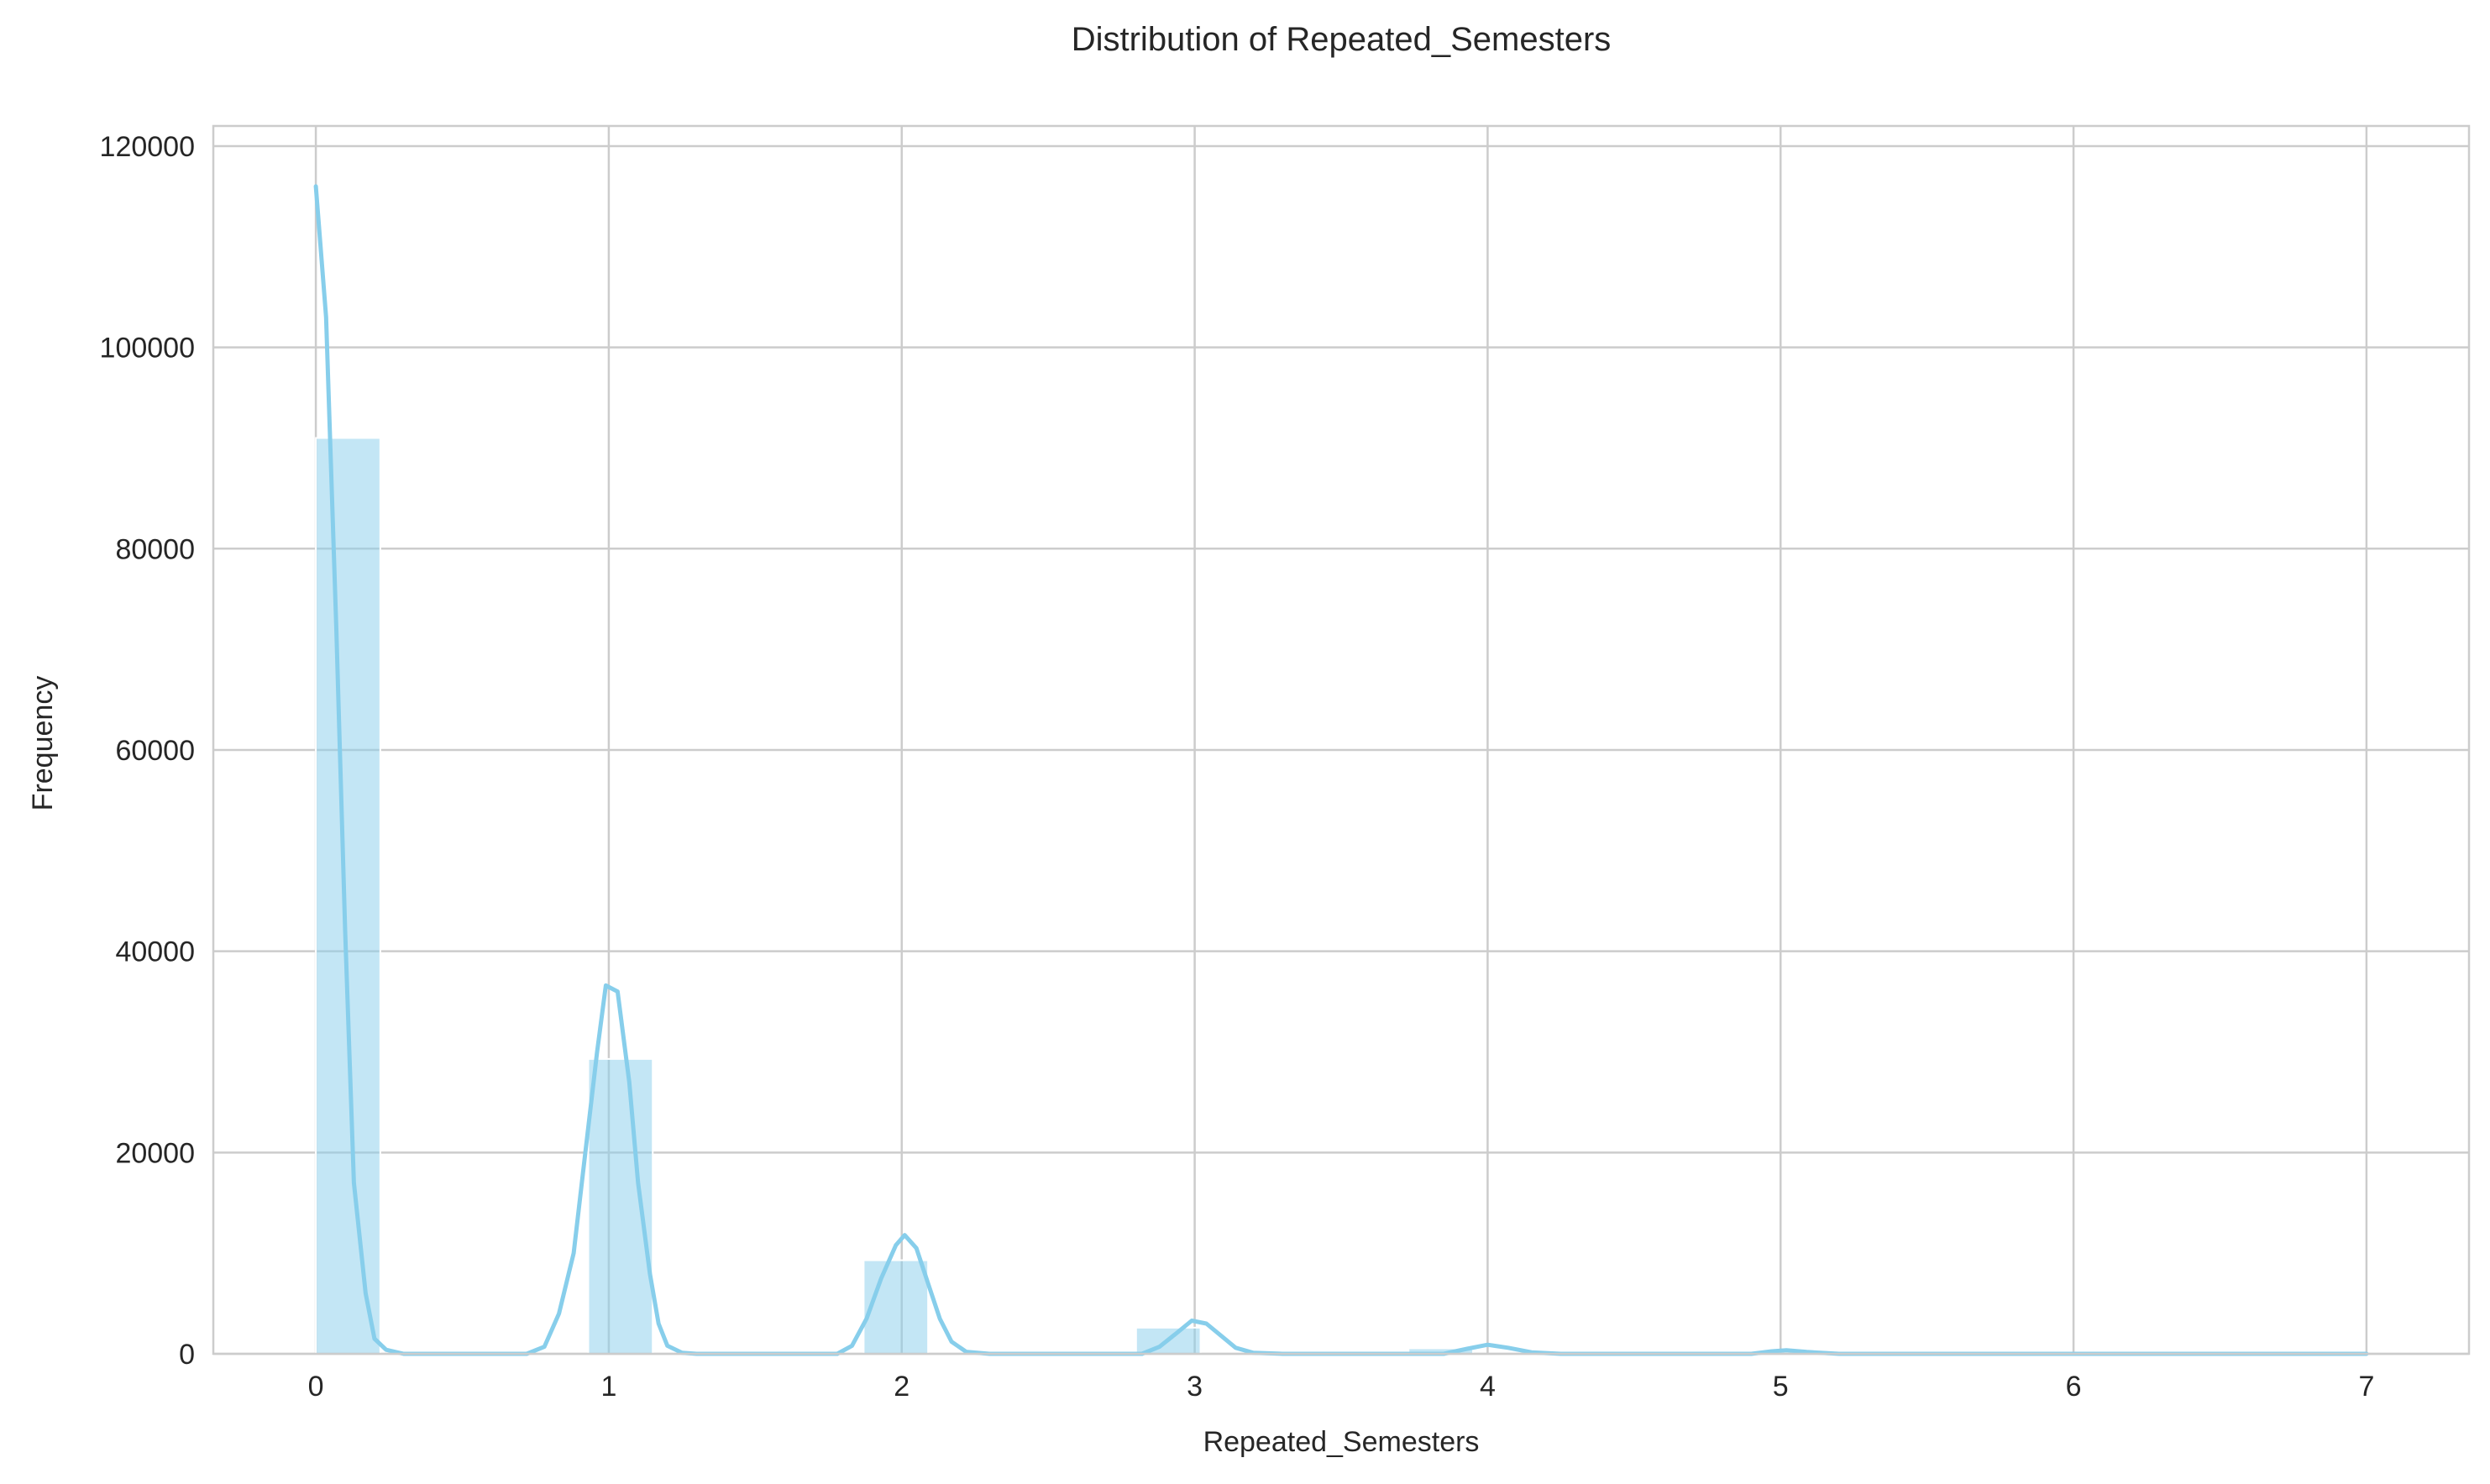 This screenshot has width=2490, height=1484. What do you see at coordinates (608, 1387) in the screenshot?
I see `x-tick-label: 1` at bounding box center [608, 1387].